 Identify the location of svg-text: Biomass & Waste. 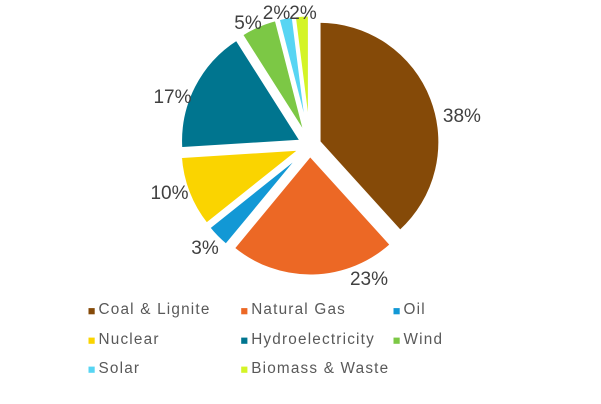
(320, 368).